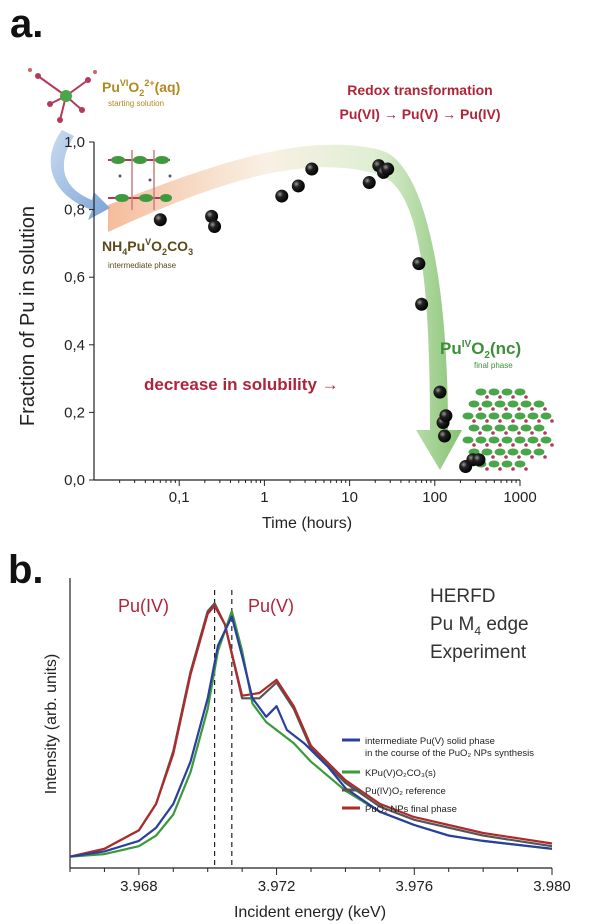 The width and height of the screenshot is (595, 924). Describe the element at coordinates (28, 316) in the screenshot. I see `panel-a-y-label: Fraction of Pu in solution` at that location.